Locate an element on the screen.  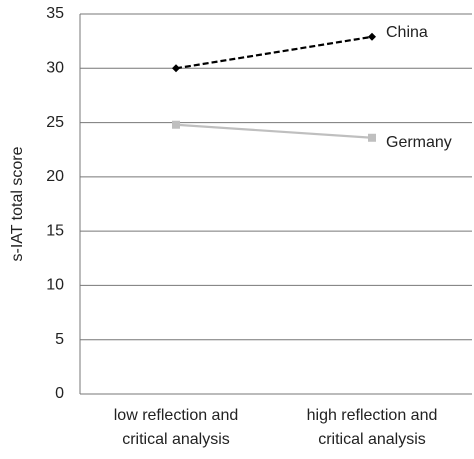
x-tick-label: high reflection and is located at coordinates (372, 415).